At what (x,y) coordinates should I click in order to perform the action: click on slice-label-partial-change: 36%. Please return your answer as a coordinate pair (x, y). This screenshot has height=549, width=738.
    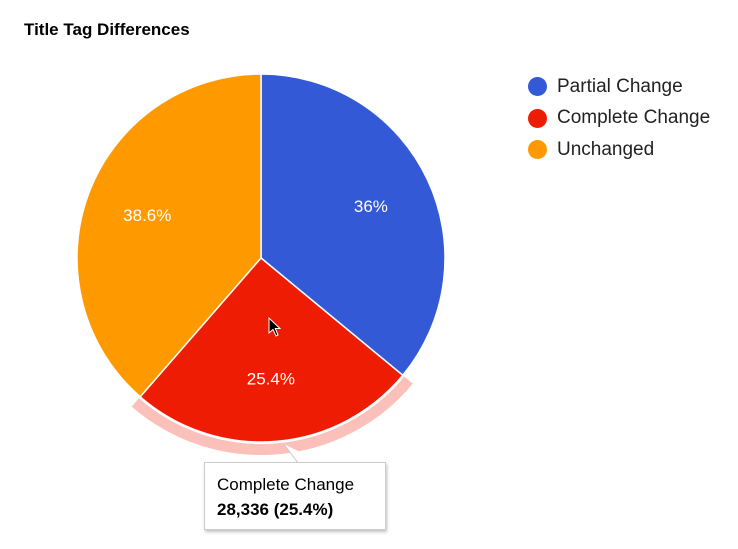
    Looking at the image, I should click on (371, 206).